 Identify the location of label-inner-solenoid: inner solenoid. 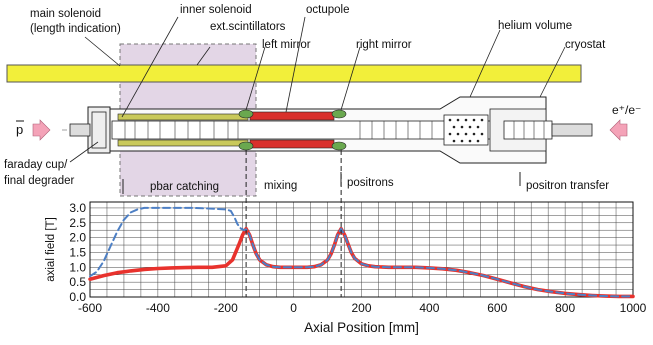
(216, 10).